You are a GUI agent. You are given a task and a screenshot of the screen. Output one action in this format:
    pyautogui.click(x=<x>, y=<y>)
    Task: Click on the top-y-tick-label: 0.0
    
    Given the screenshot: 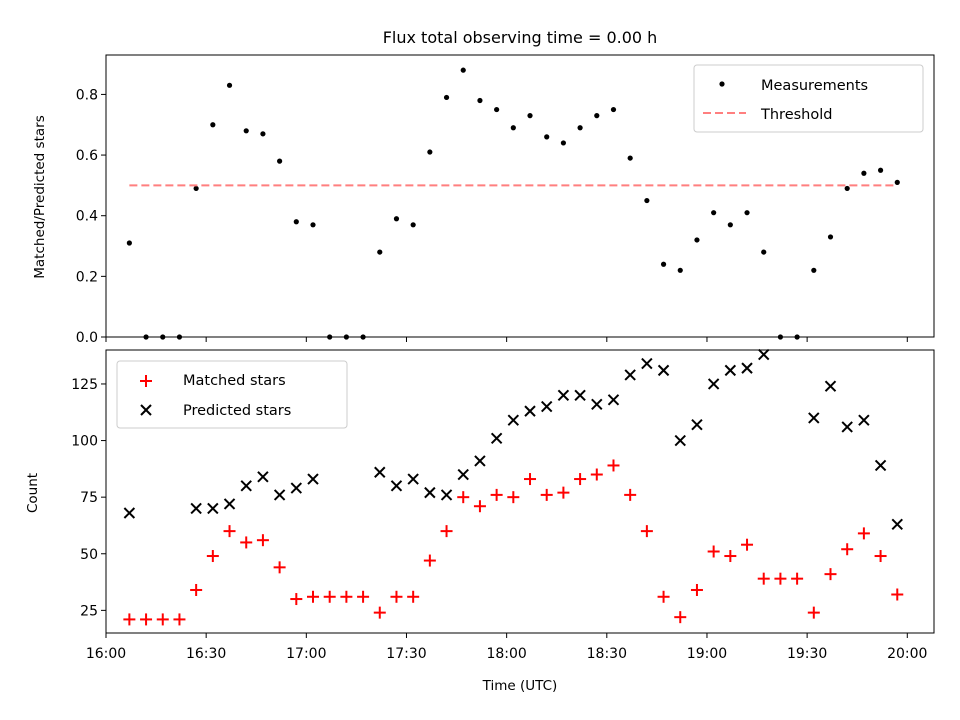 What is the action you would take?
    pyautogui.click(x=87, y=338)
    